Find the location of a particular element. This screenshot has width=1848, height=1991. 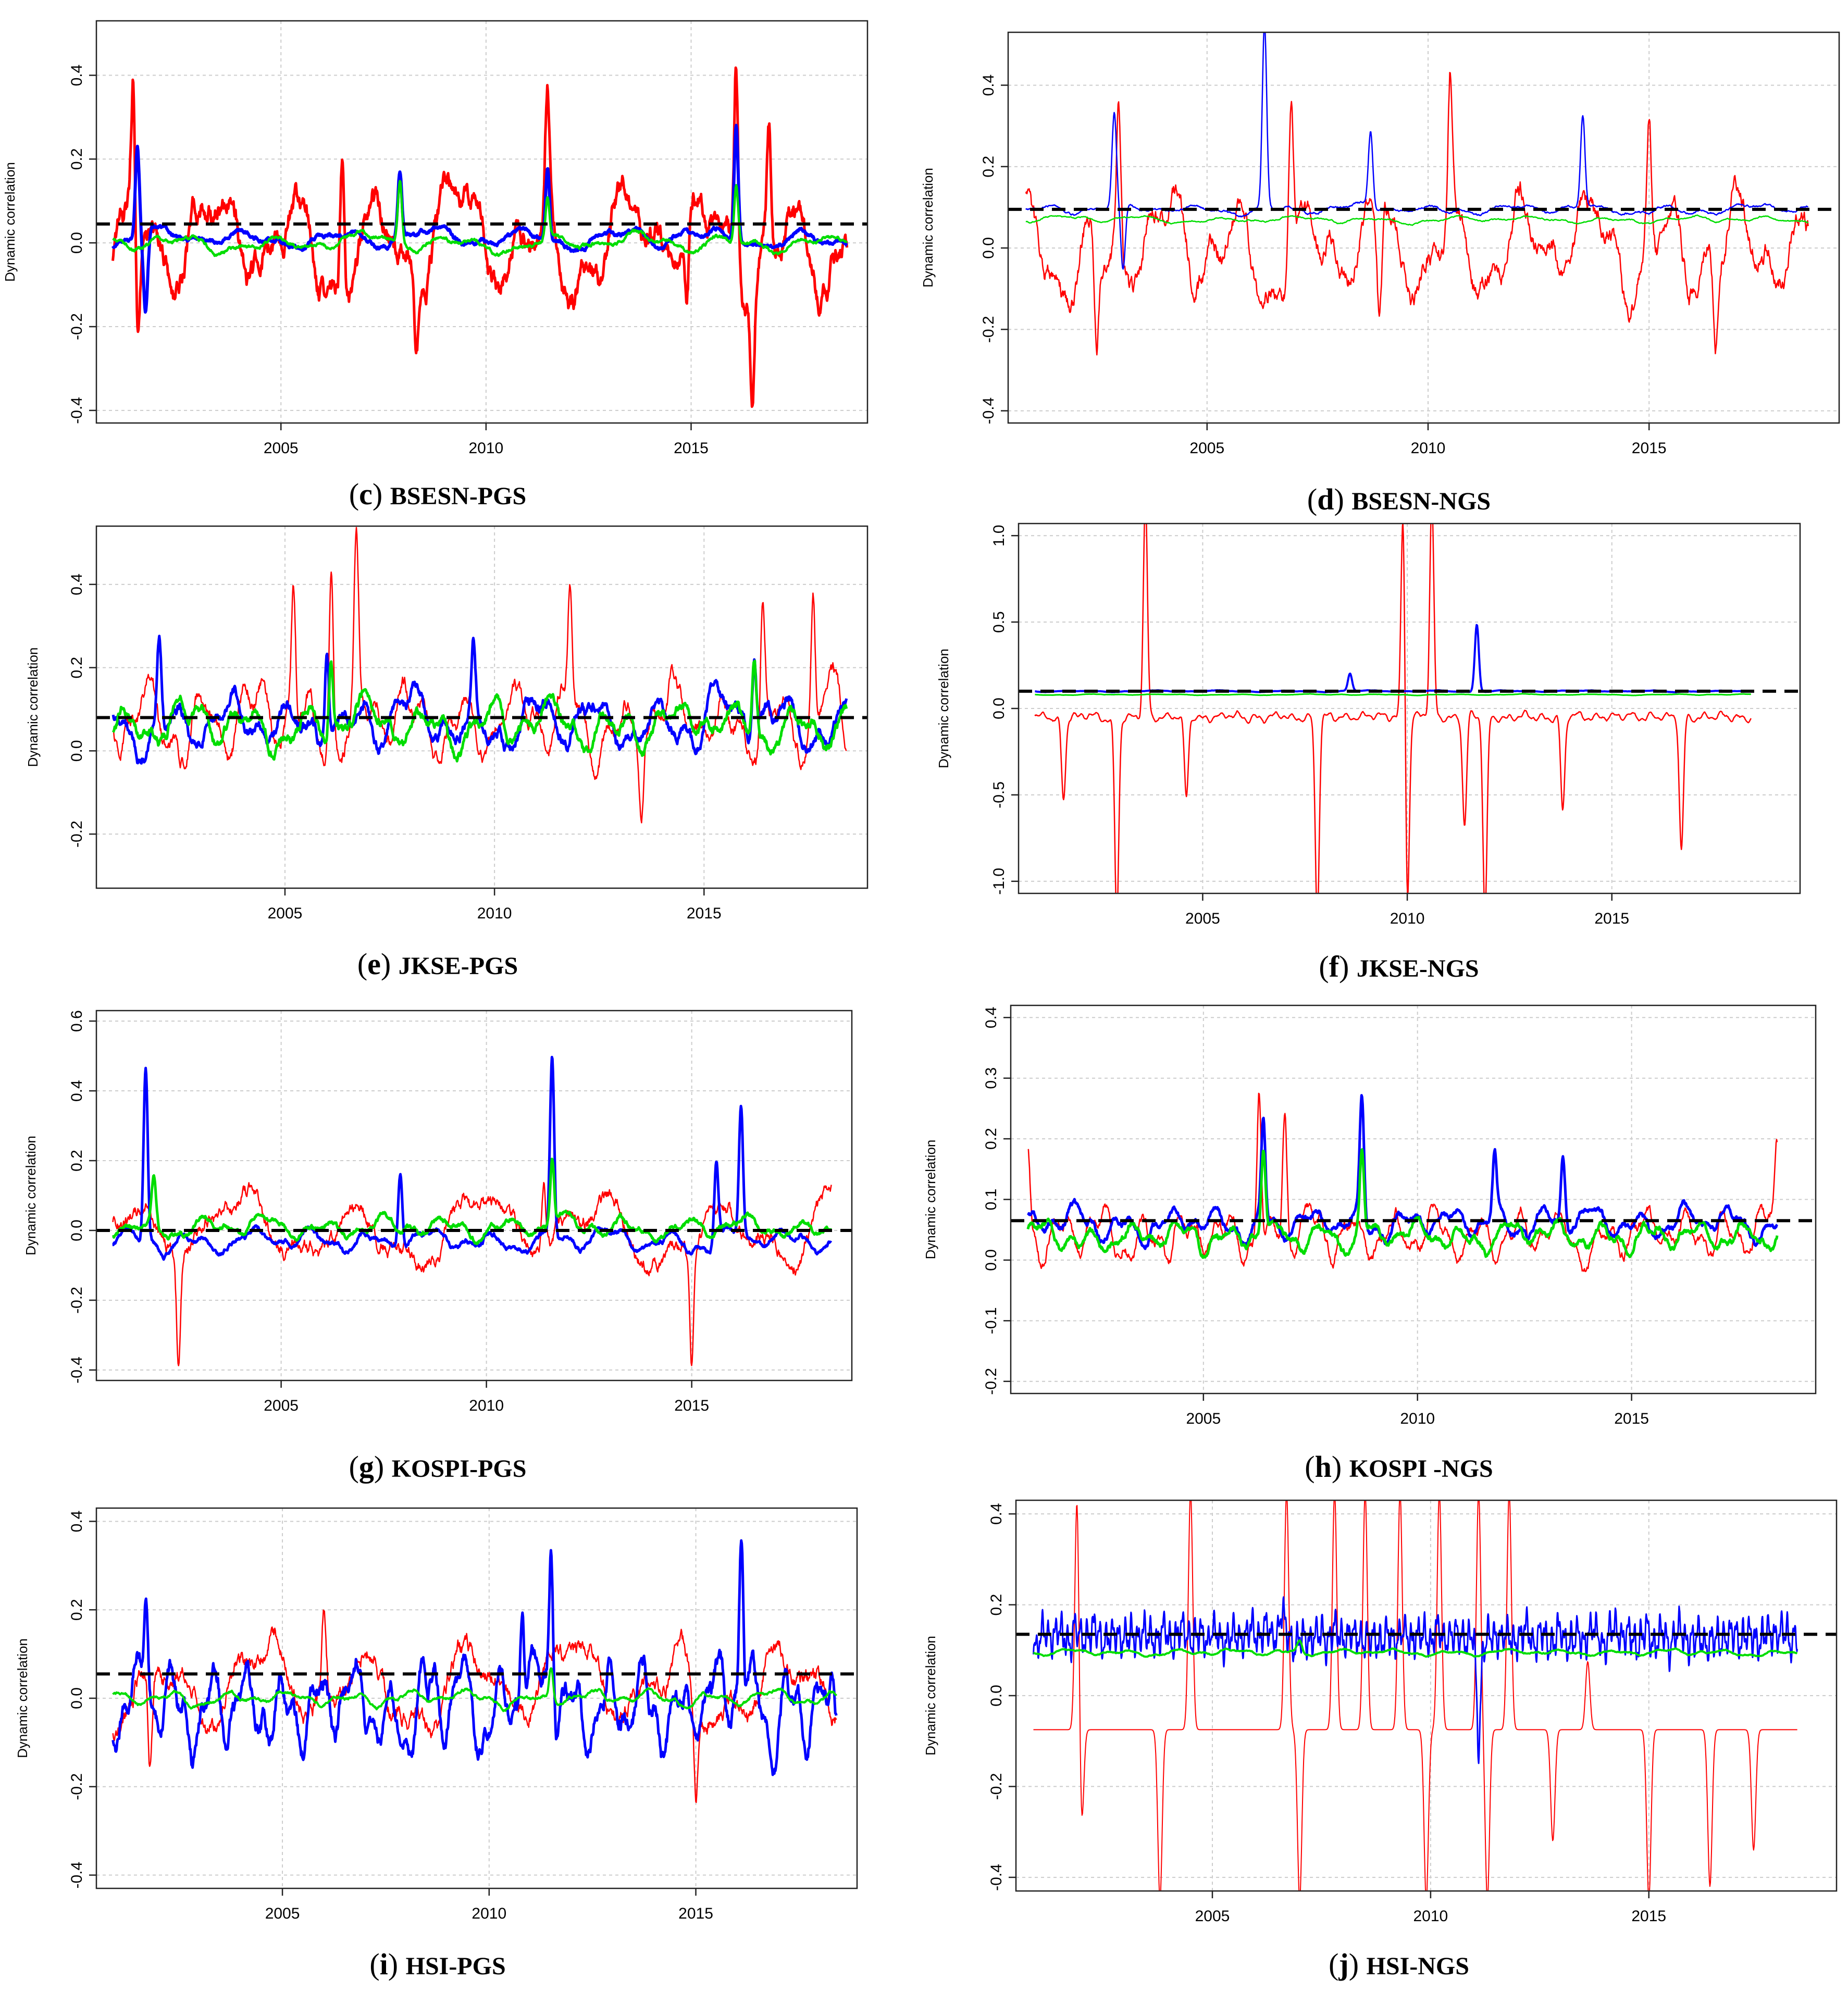

panel-caption: (g) KOSPI-PGS is located at coordinates (438, 1467).